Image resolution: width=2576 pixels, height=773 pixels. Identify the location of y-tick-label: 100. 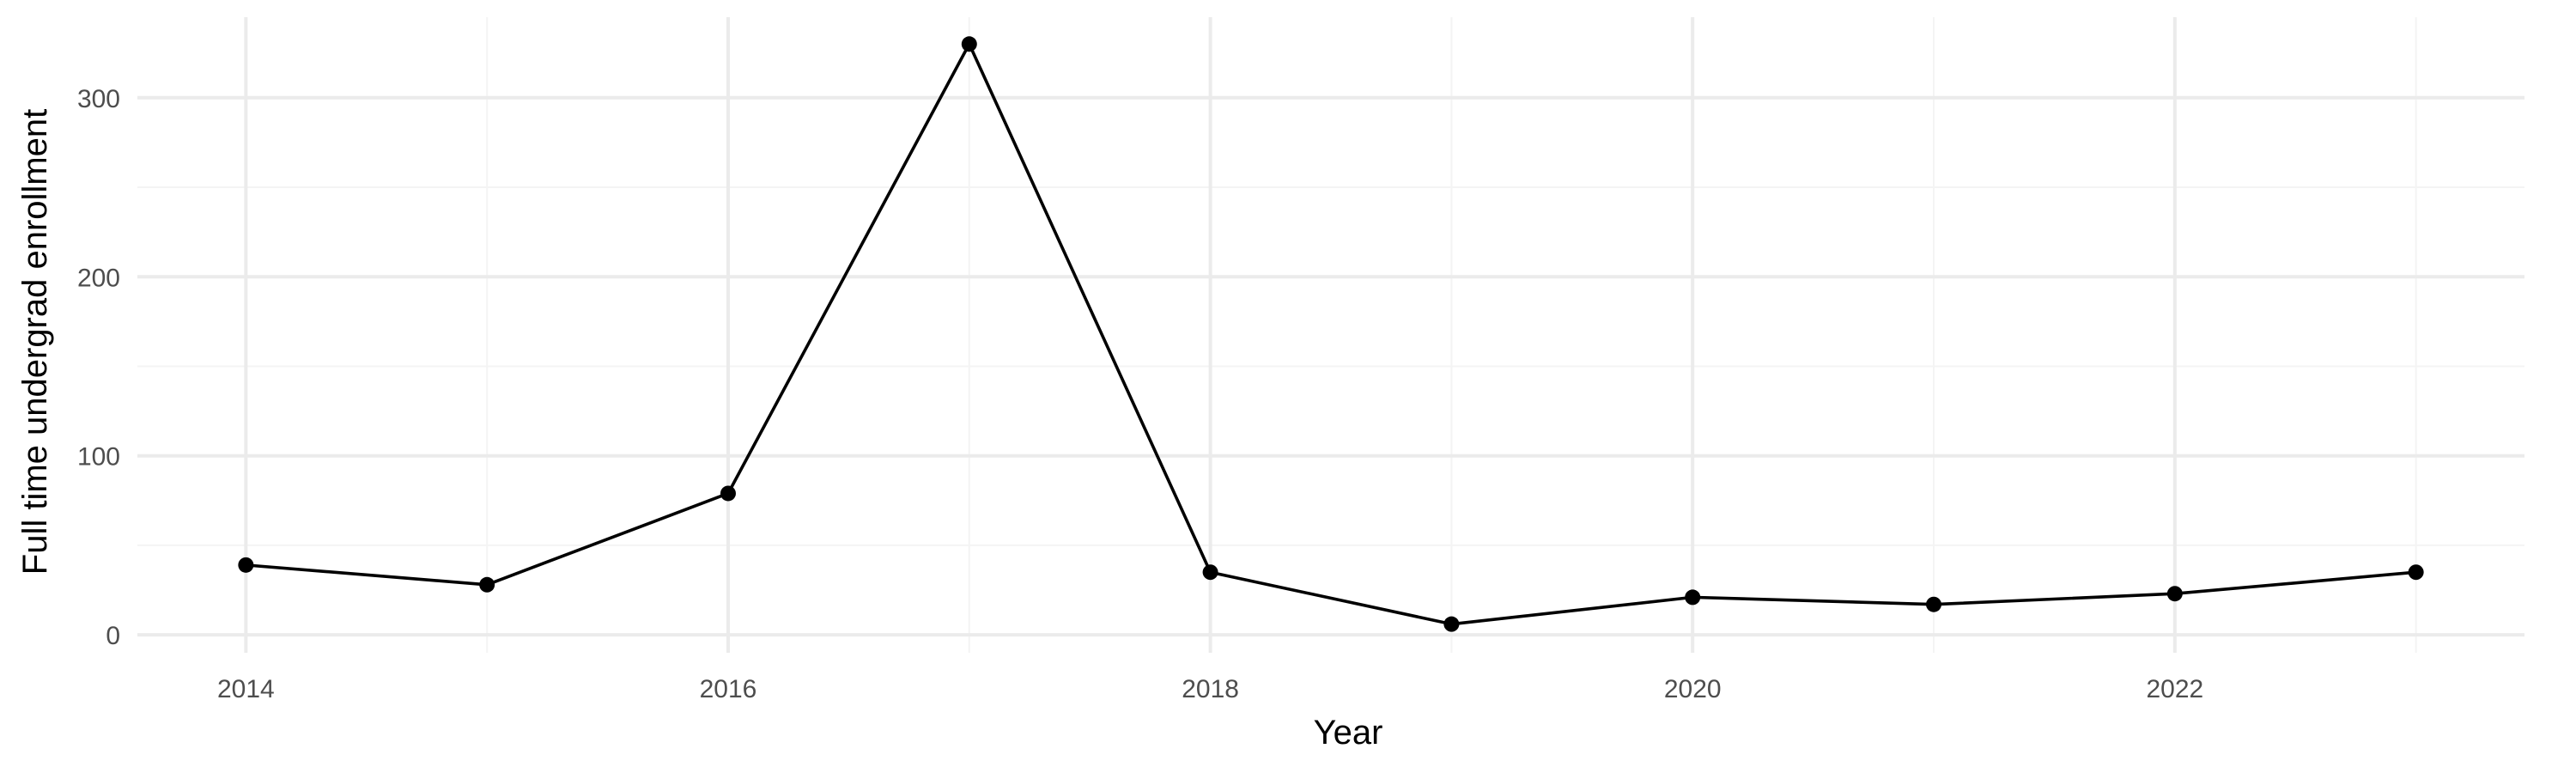
(98, 457).